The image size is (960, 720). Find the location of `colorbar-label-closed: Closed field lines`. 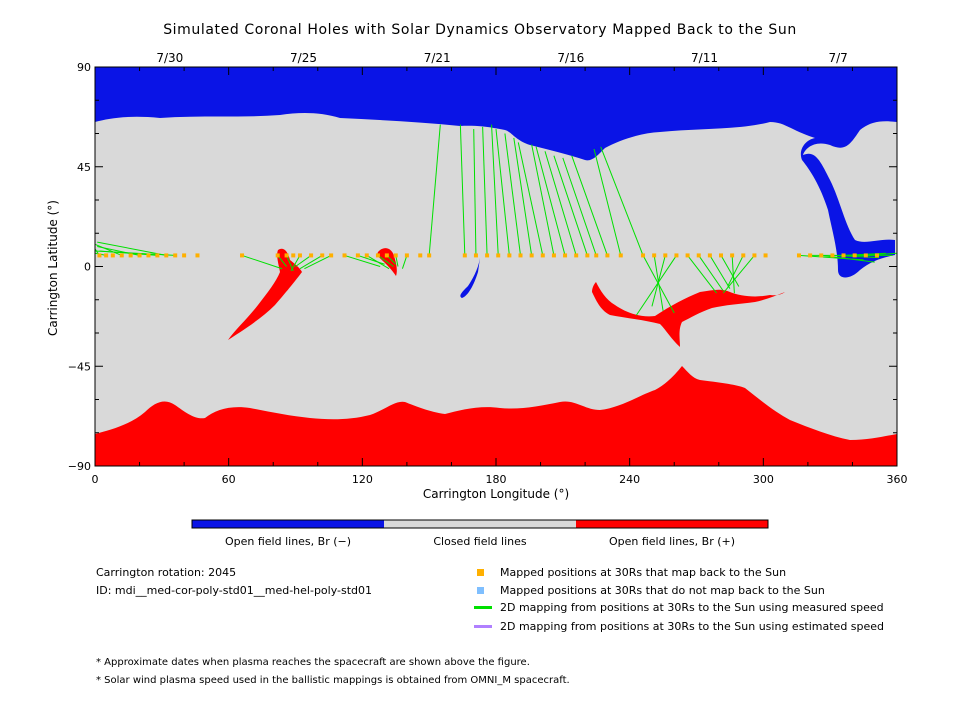

colorbar-label-closed: Closed field lines is located at coordinates (480, 541).